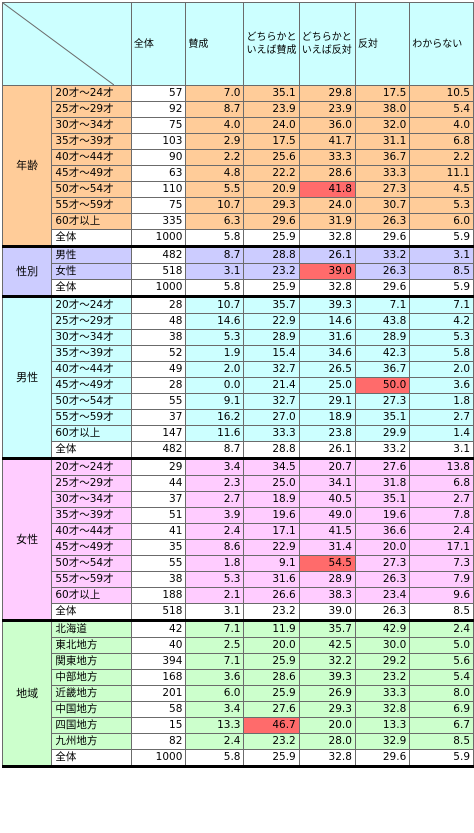 The height and width of the screenshot is (833, 474). I want to click on unknown-cell: 11.1, so click(441, 173).